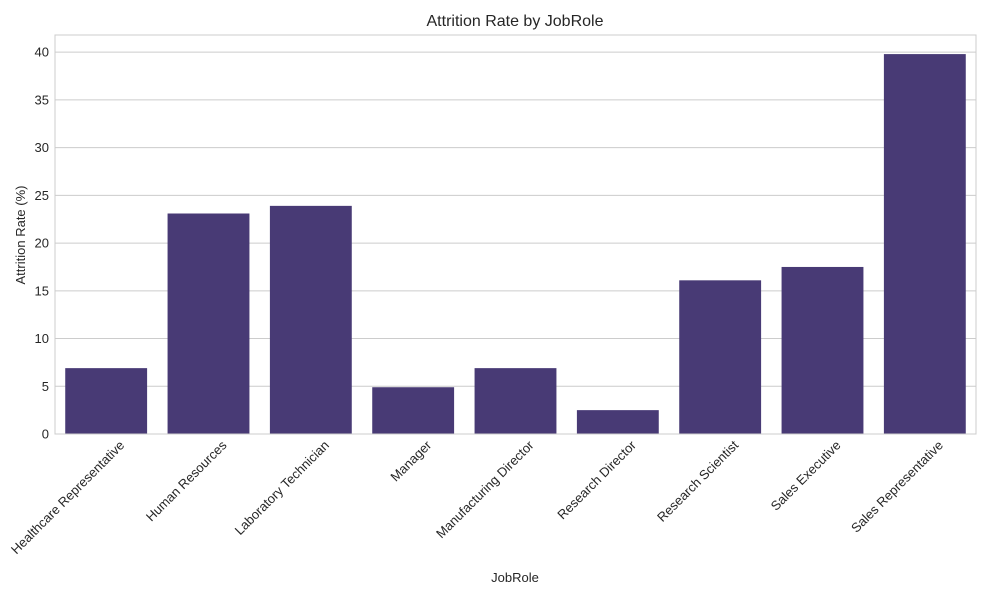 This screenshot has width=1000, height=600. I want to click on x-tick-label: Research Scientist, so click(698, 481).